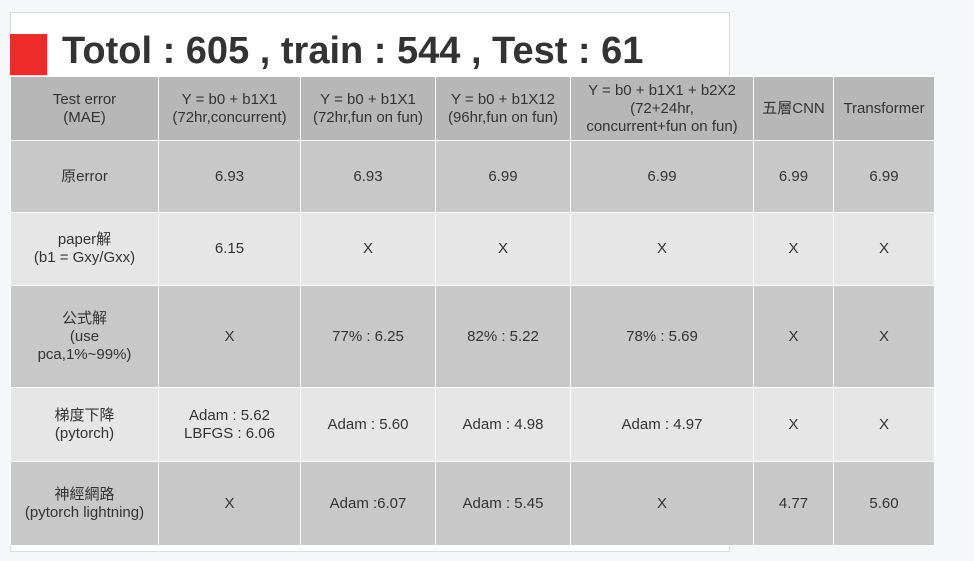 The image size is (974, 561). I want to click on table-cell-model-72hr-fun-on-fun: Adam : 5.60, so click(368, 424).